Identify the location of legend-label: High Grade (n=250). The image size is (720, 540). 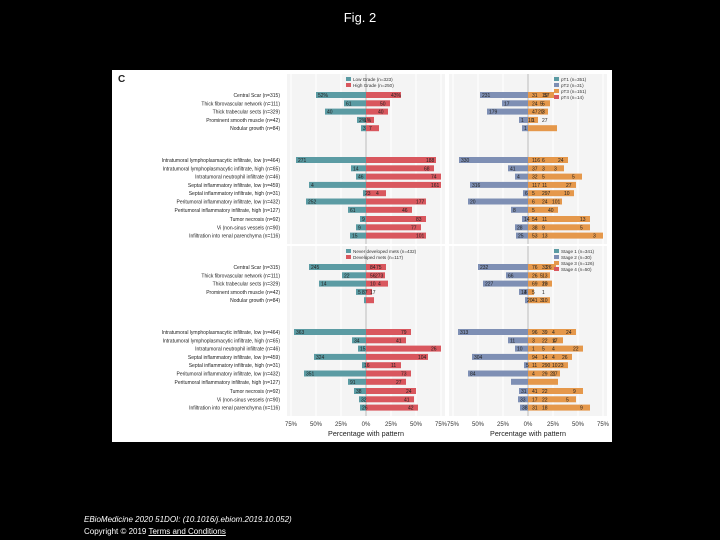
(373, 85).